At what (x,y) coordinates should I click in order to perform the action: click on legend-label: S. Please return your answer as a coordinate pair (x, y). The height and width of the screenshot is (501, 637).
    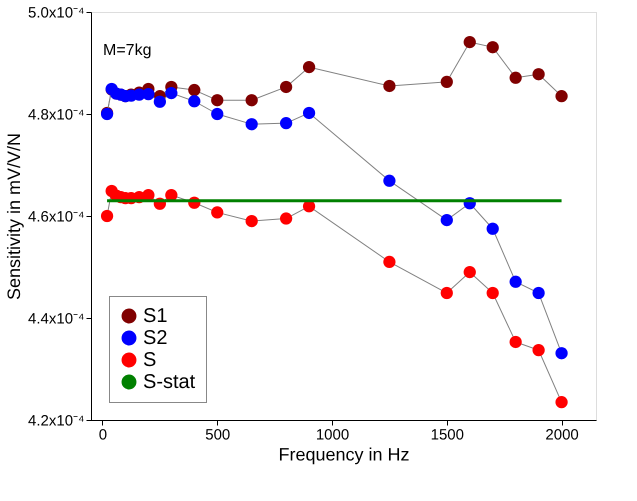
    Looking at the image, I should click on (149, 360).